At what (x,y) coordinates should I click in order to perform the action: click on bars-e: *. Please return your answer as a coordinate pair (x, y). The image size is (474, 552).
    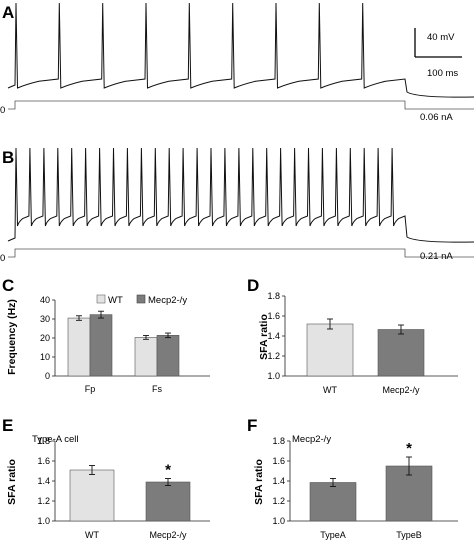
    Looking at the image, I should click on (130, 492).